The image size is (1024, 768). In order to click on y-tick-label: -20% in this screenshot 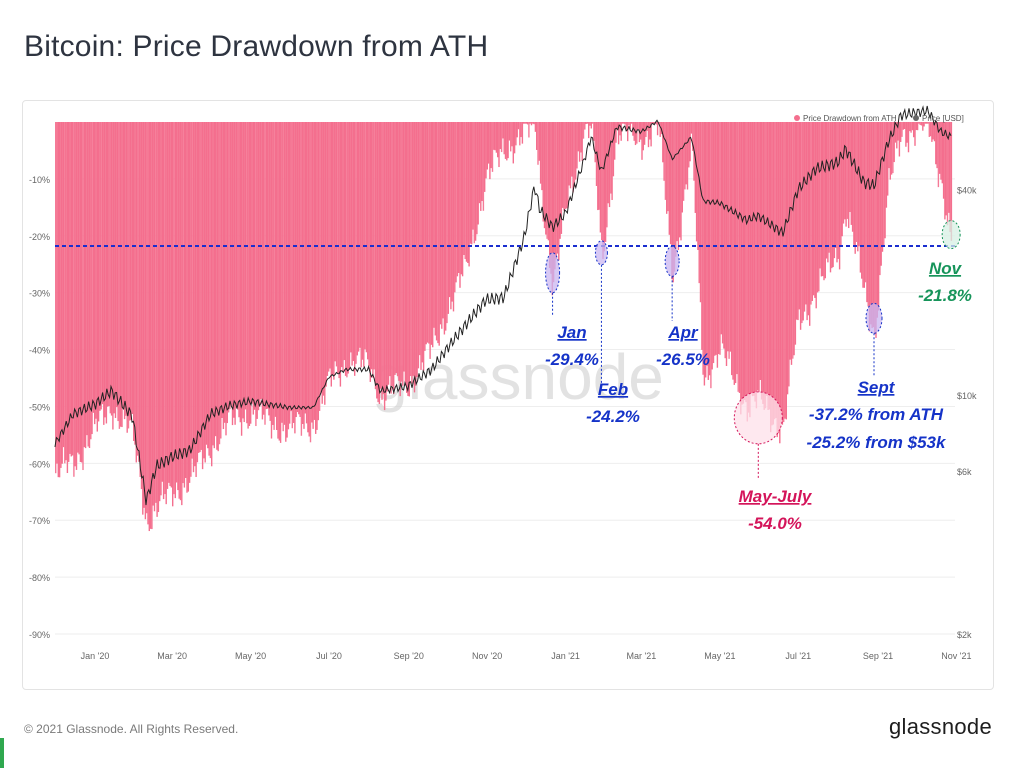, I will do `click(39, 237)`.